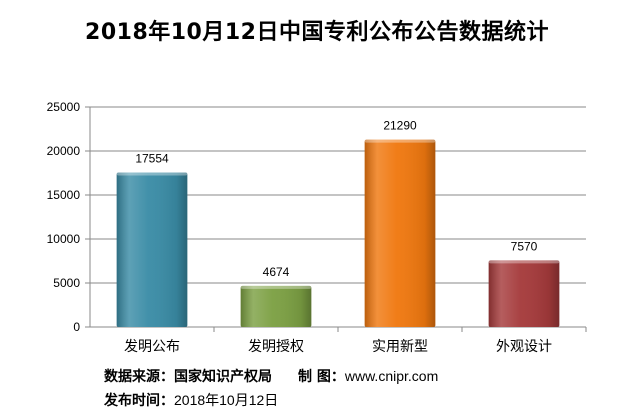  I want to click on y-tick-label: 15000, so click(64, 195).